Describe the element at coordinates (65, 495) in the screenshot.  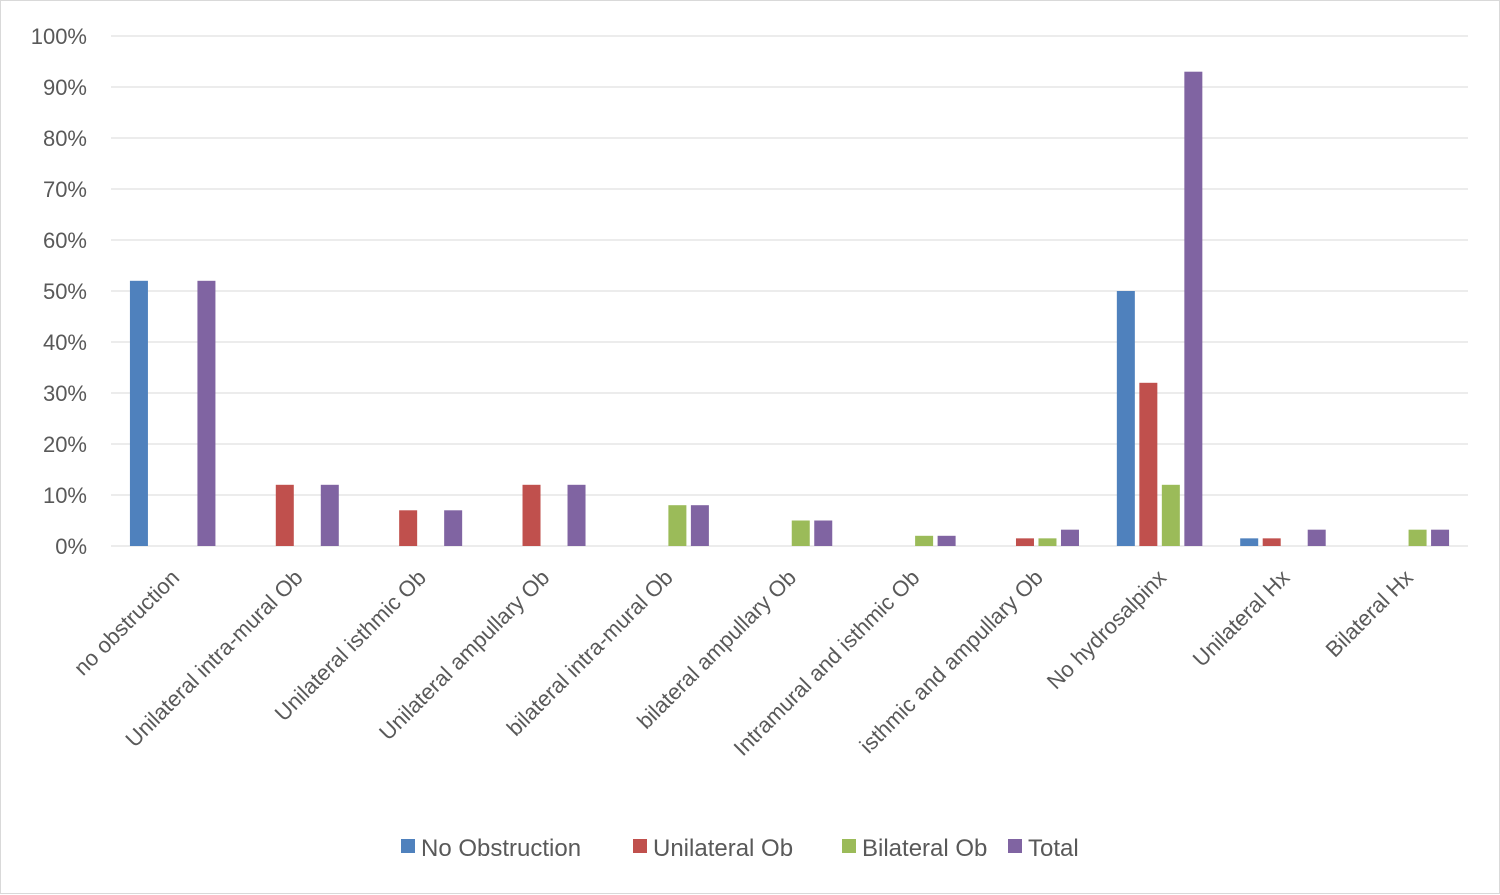
I see `y-tick-label: 10%` at that location.